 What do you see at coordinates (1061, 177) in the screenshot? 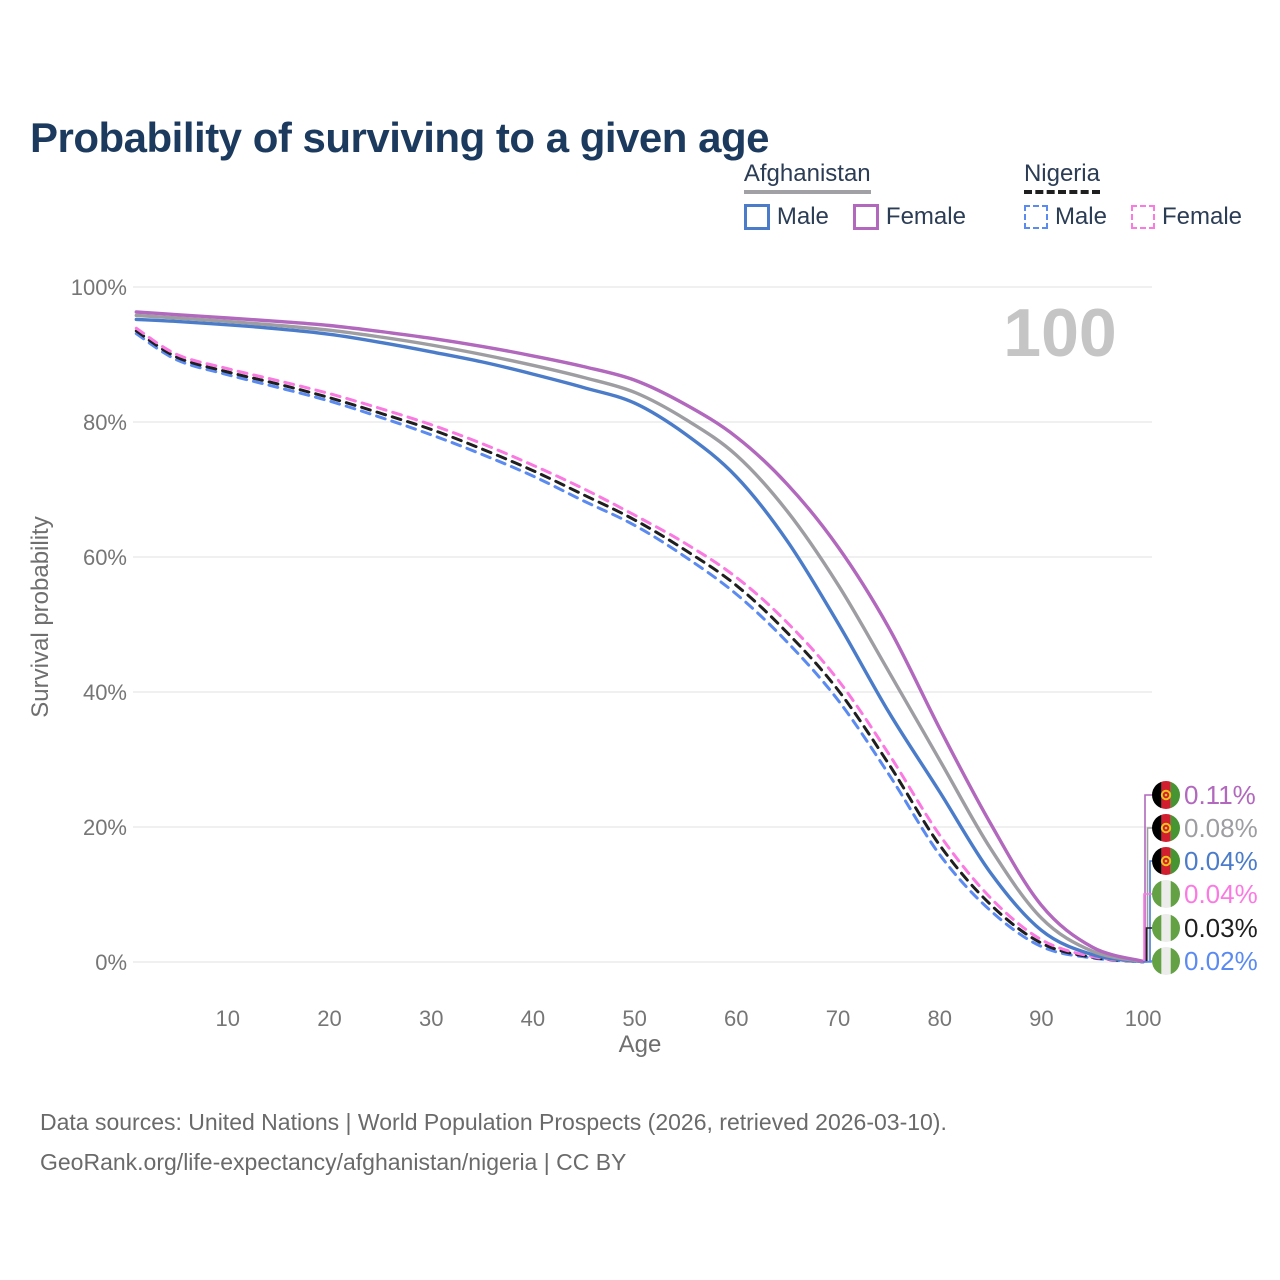
I see `legend-title-nigeria: Nigeria` at bounding box center [1061, 177].